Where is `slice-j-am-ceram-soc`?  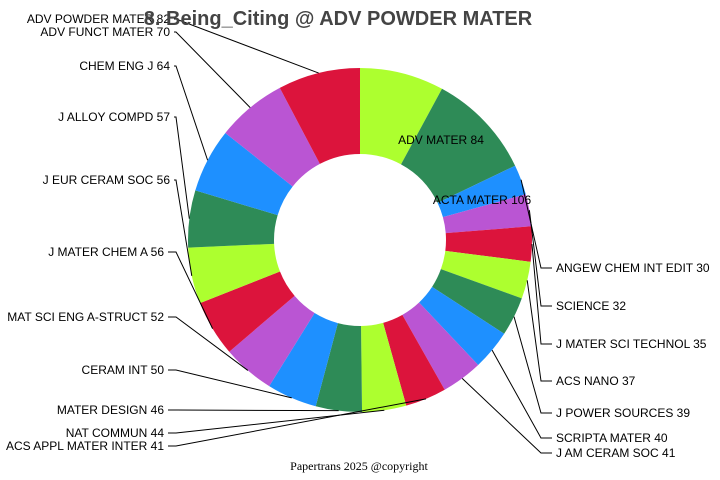
slice-j-am-ceram-soc is located at coordinates (440, 346).